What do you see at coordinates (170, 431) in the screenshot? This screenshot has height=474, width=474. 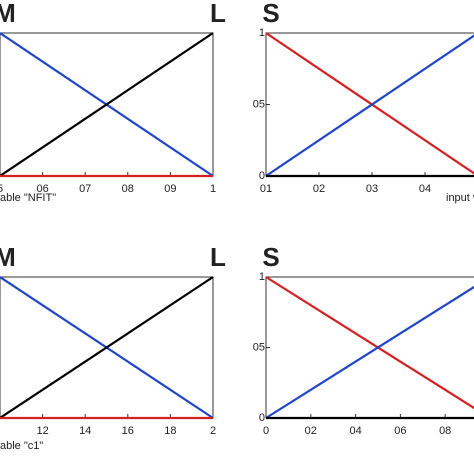 I see `x-tick-label: 18` at bounding box center [170, 431].